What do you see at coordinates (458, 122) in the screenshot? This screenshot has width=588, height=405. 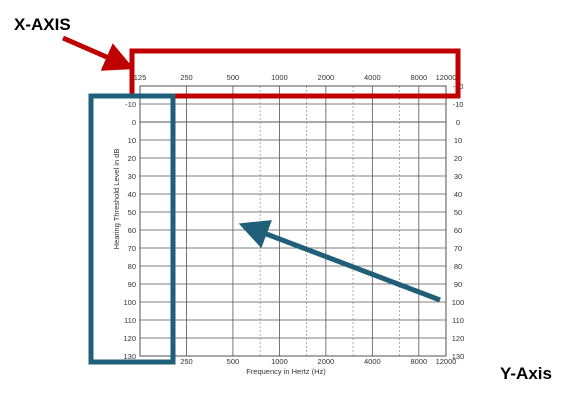 I see `y-right-tick-label: 0` at bounding box center [458, 122].